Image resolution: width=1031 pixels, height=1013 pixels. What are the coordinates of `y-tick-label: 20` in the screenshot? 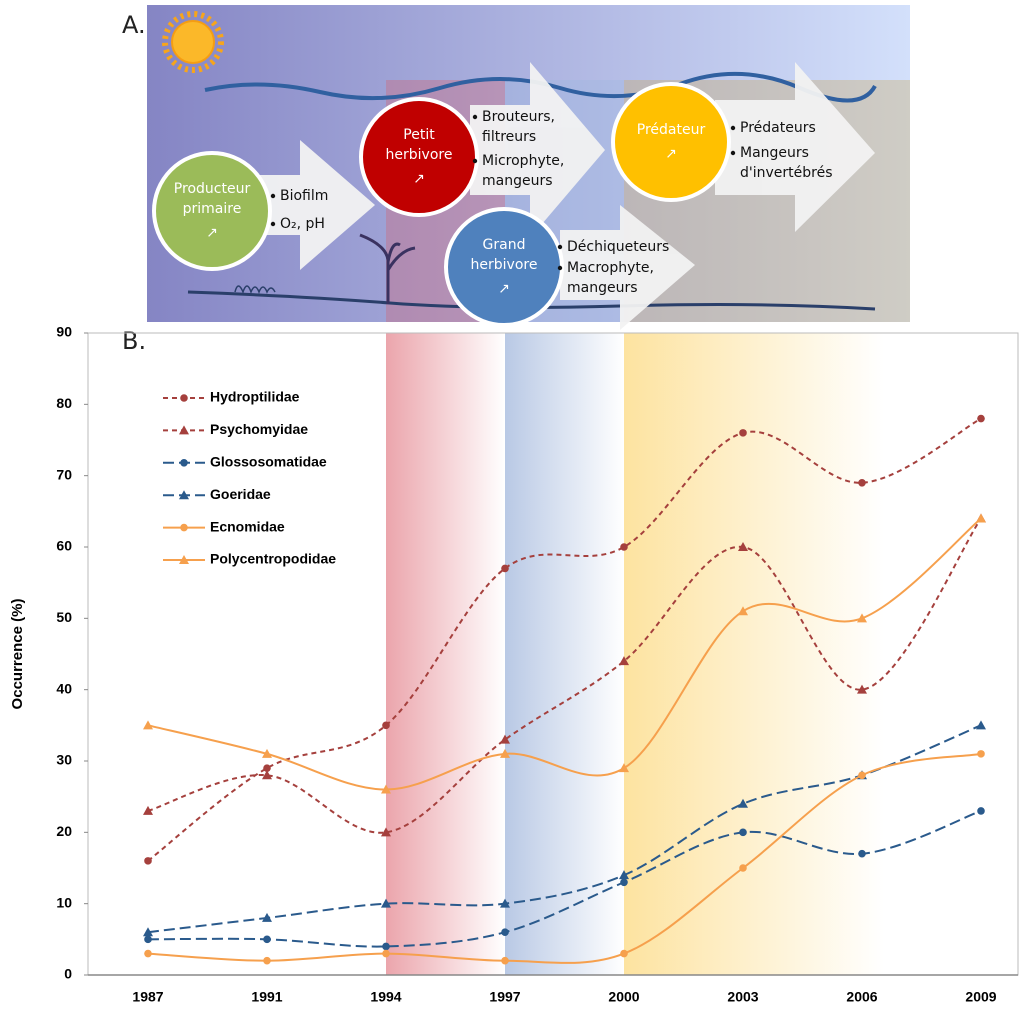 It's located at (64, 831).